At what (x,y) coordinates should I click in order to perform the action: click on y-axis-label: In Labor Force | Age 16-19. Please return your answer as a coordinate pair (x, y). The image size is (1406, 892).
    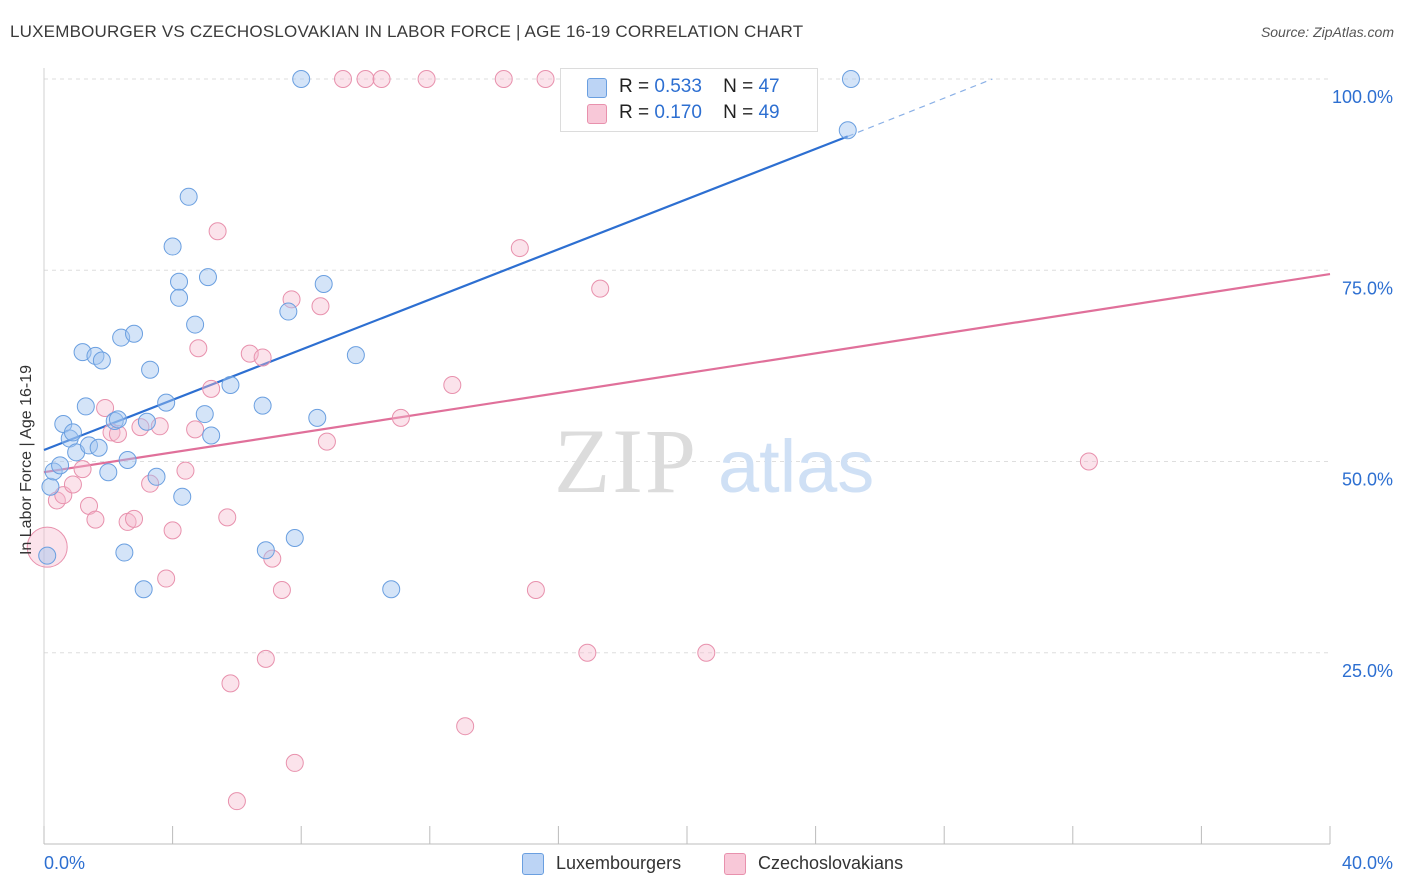
    Looking at the image, I should click on (26, 460).